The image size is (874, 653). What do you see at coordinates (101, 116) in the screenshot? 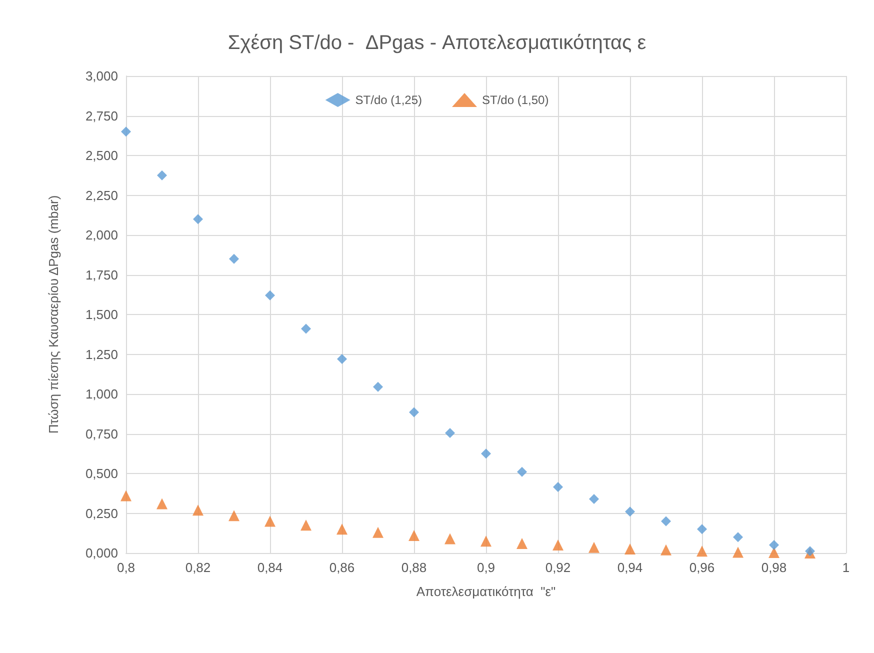
I see `y-tick-label: 2,750` at bounding box center [101, 116].